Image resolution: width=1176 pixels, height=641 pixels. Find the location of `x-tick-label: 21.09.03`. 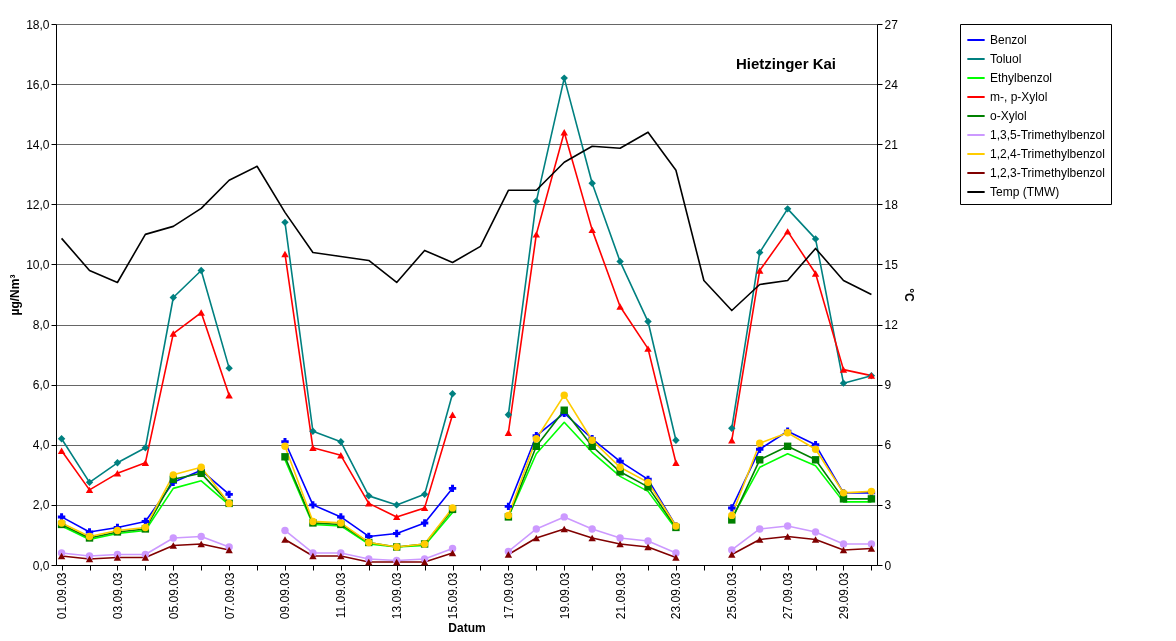

x-tick-label: 21.09.03 is located at coordinates (620, 596).